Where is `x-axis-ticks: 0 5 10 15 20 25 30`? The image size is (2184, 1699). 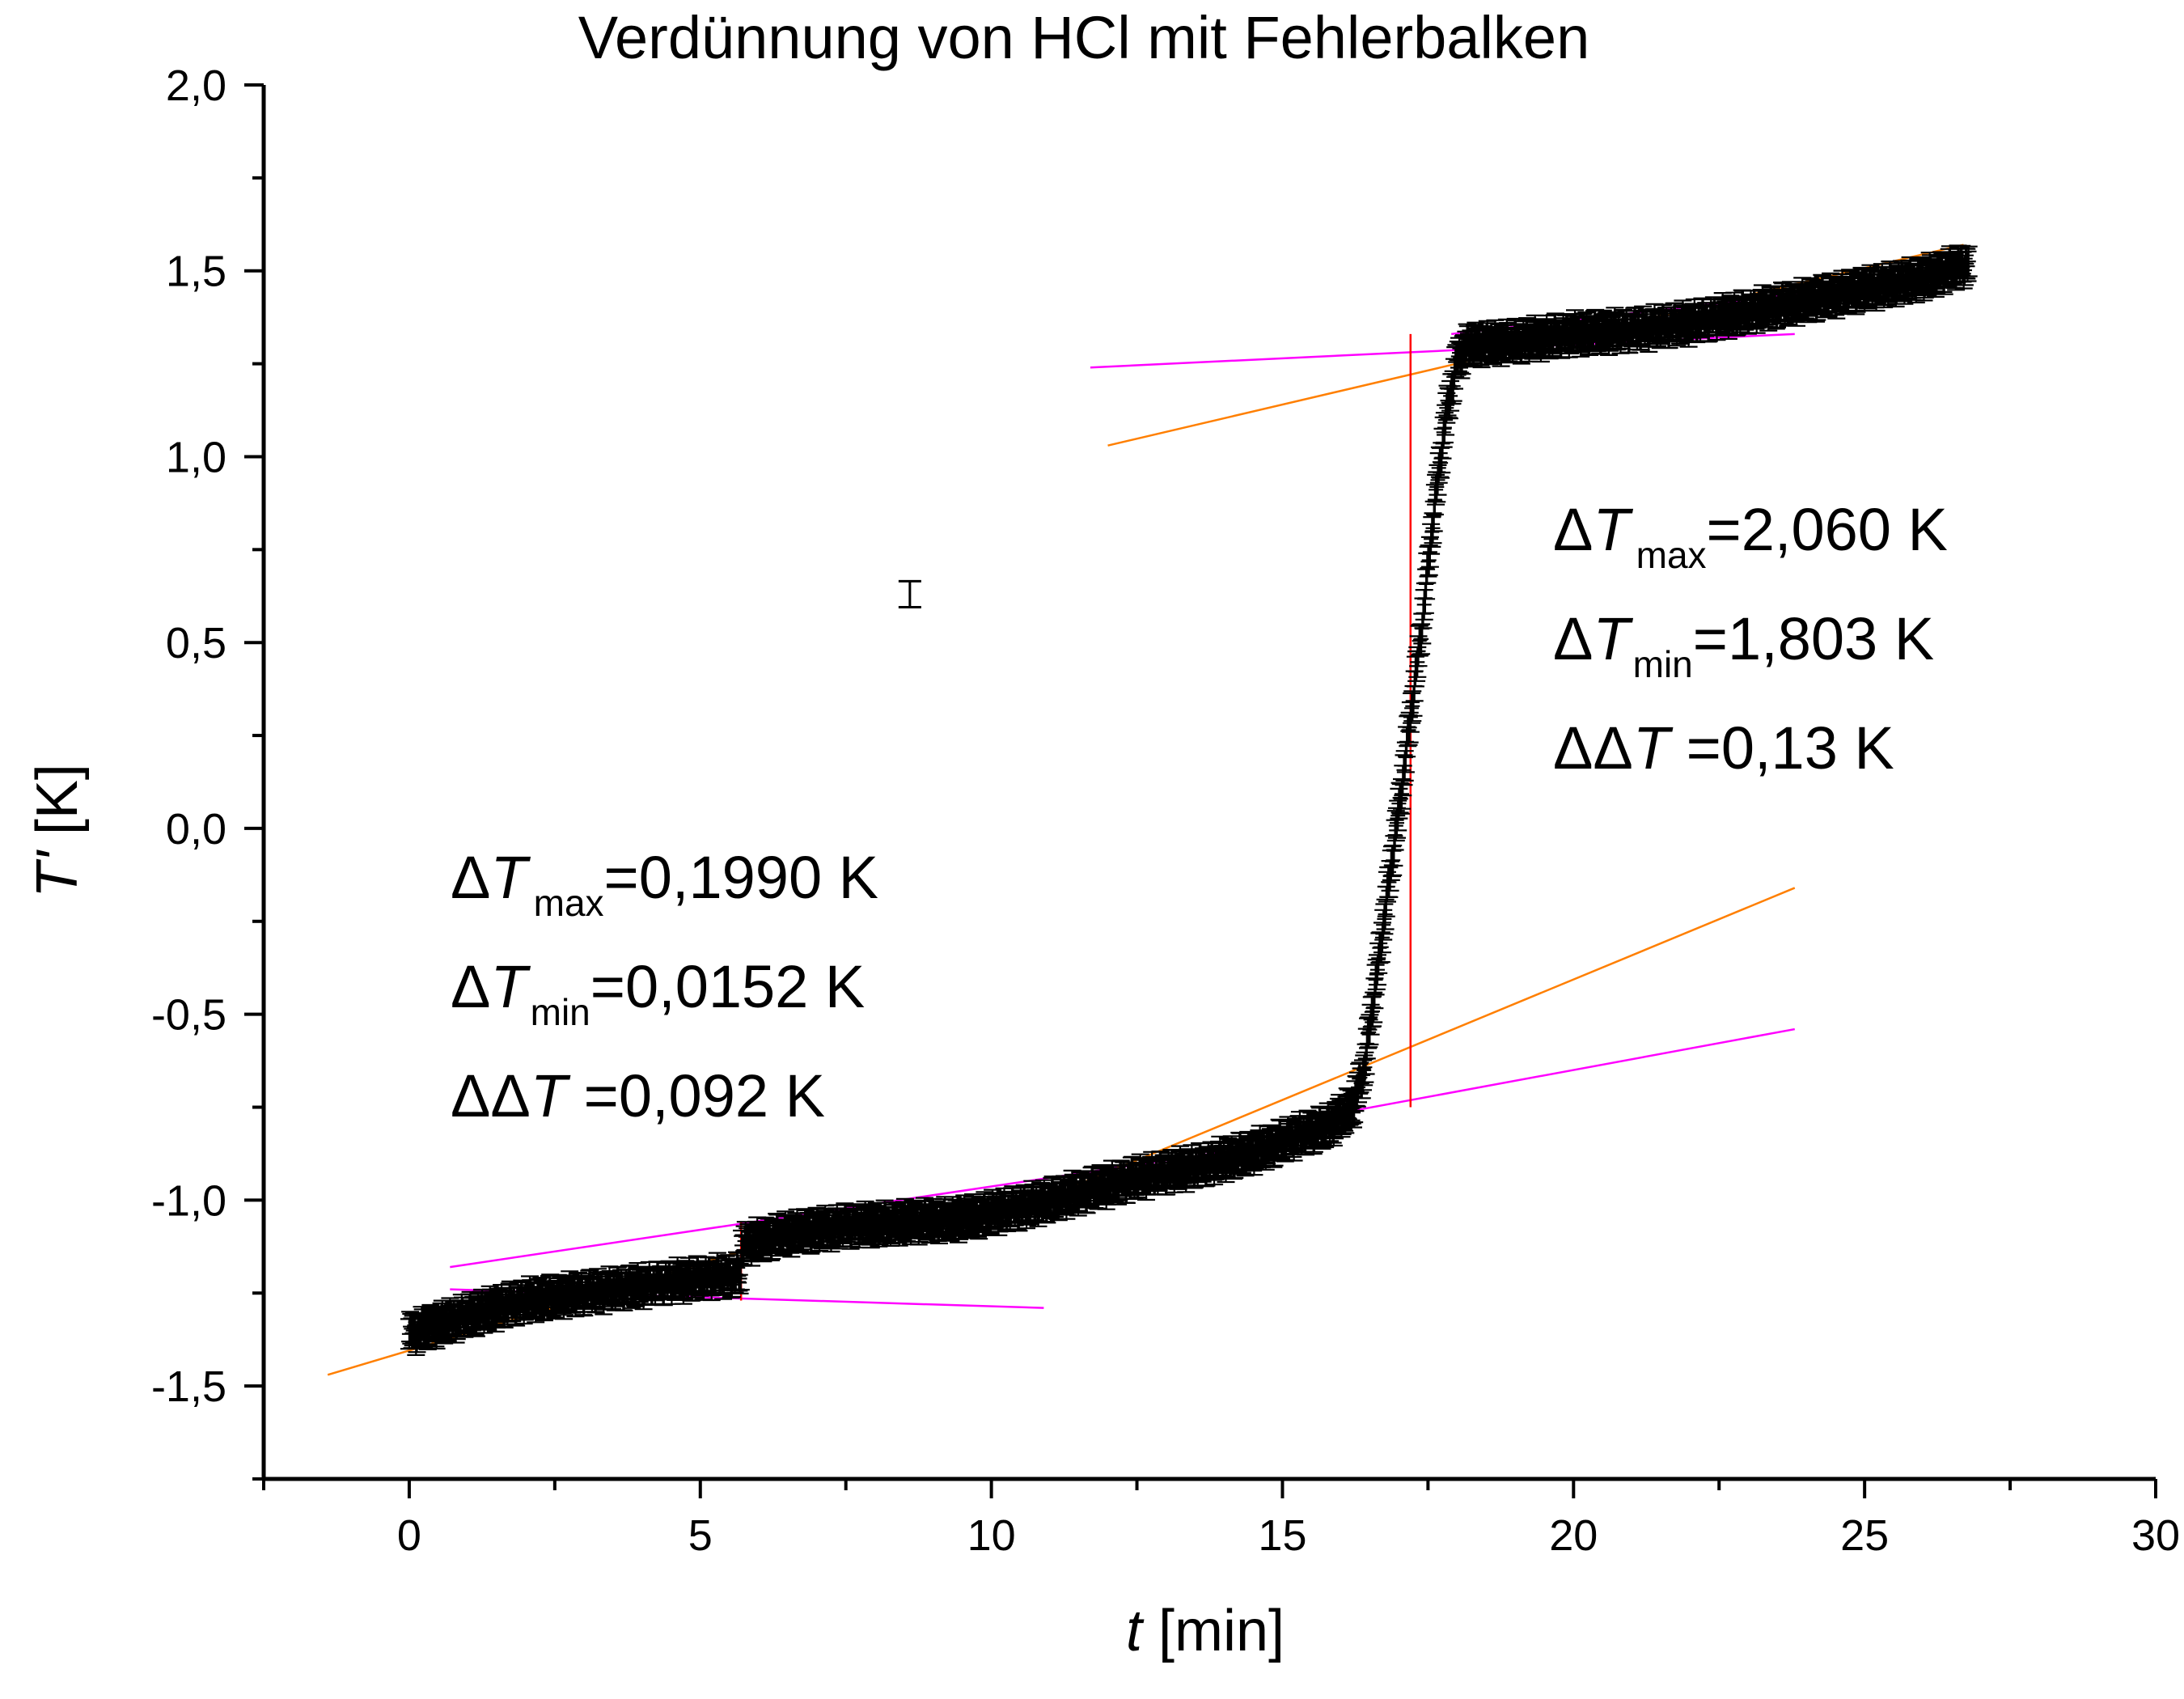 x-axis-ticks: 0 5 10 15 20 25 30 is located at coordinates (1221, 1519).